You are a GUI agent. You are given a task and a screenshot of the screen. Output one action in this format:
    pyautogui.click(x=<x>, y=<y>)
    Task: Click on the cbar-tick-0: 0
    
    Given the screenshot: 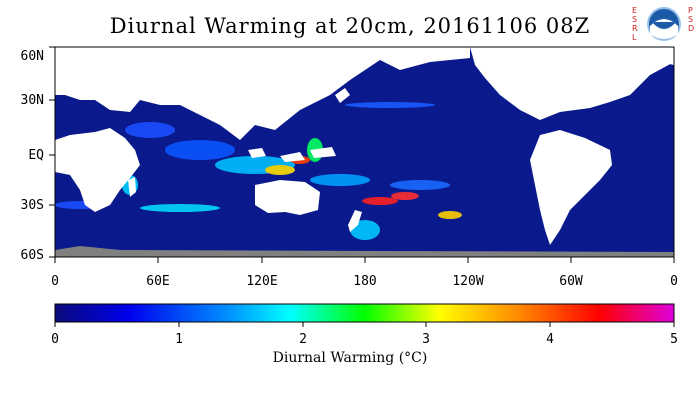 What is the action you would take?
    pyautogui.click(x=55, y=339)
    